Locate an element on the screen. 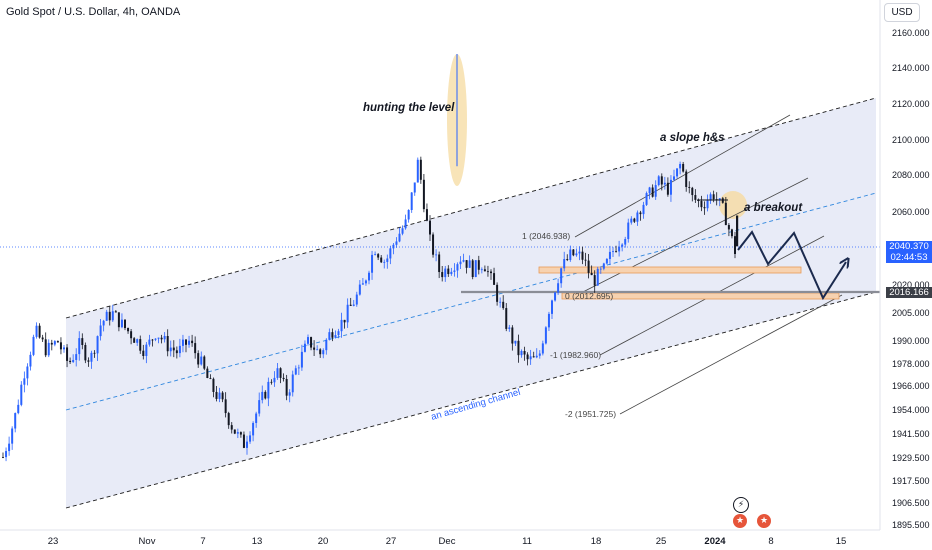  time-axis-bg is located at coordinates (466, 540).